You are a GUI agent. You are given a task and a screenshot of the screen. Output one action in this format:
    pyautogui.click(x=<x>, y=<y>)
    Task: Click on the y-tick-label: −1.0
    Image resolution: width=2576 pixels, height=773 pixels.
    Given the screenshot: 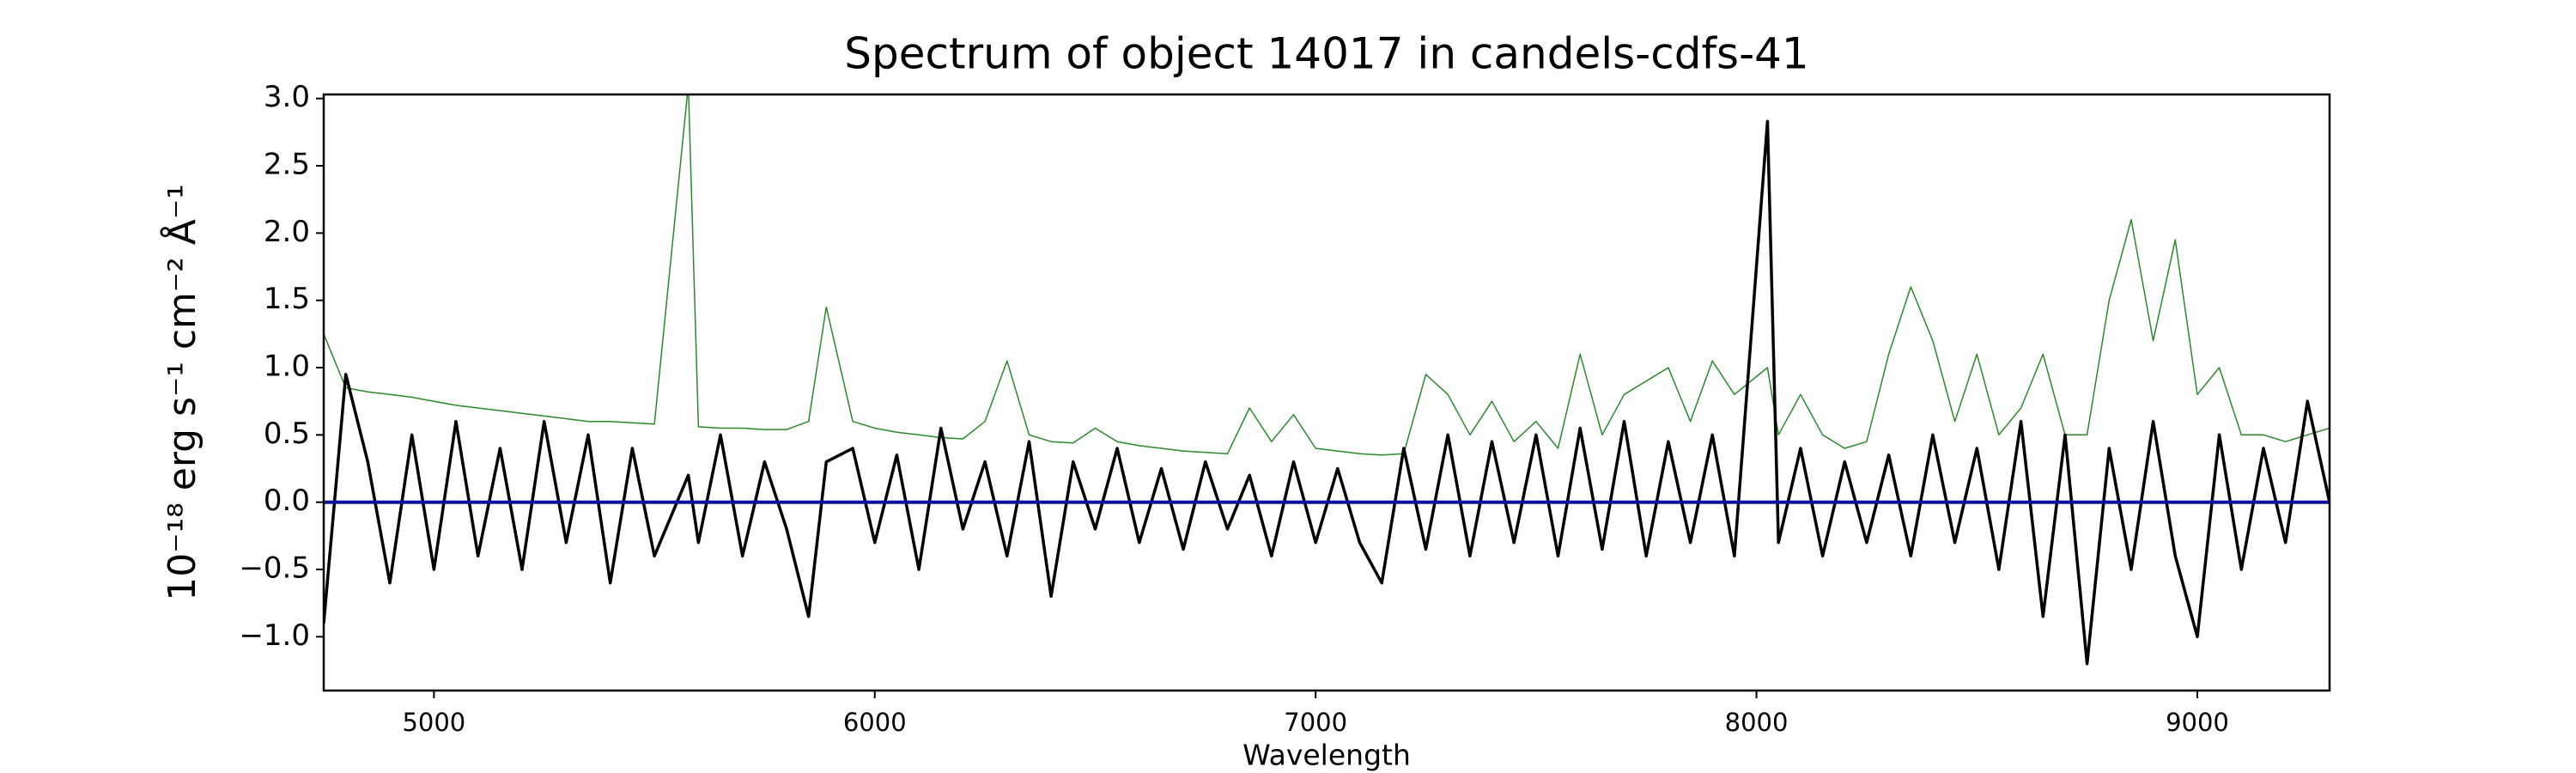 What is the action you would take?
    pyautogui.click(x=274, y=635)
    